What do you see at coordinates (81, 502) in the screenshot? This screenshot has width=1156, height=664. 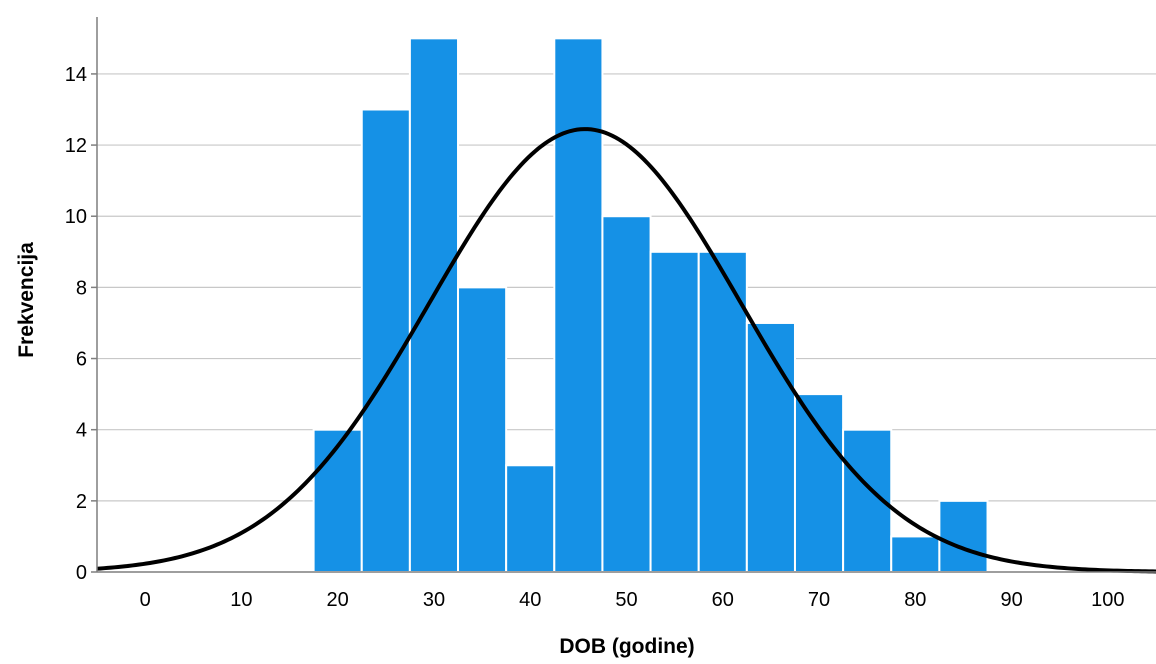 I see `y-tick-label: 2` at bounding box center [81, 502].